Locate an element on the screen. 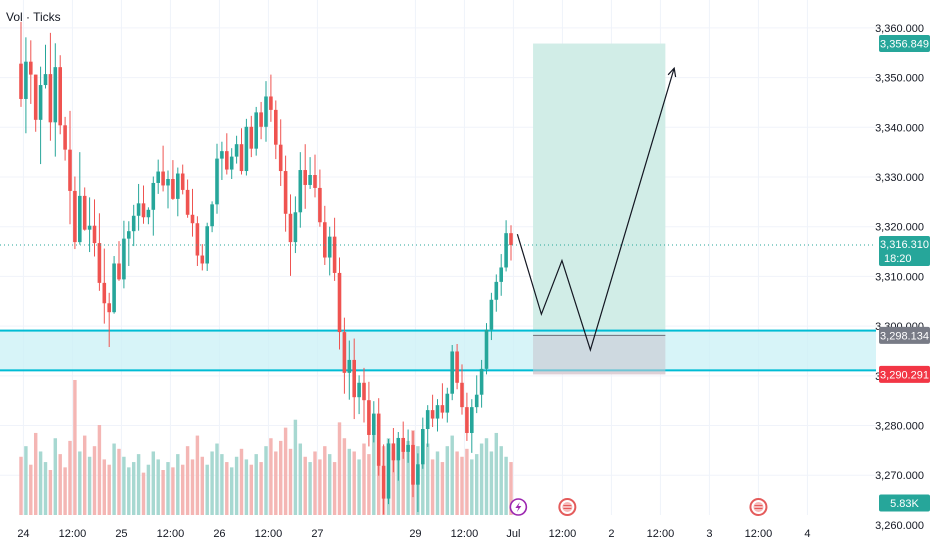  time-axis-label: 25 is located at coordinates (121, 534).